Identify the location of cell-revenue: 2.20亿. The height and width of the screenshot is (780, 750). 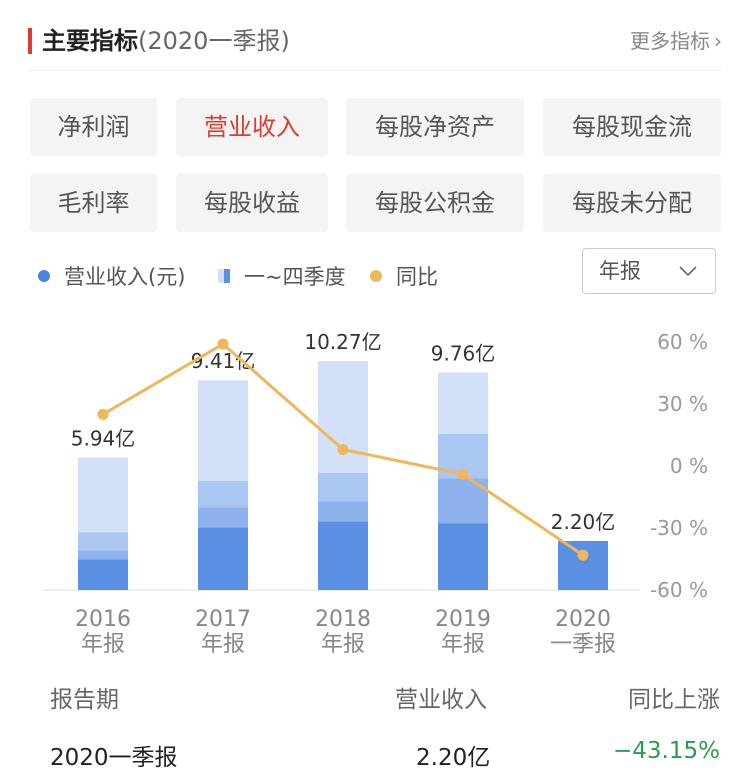
(453, 758).